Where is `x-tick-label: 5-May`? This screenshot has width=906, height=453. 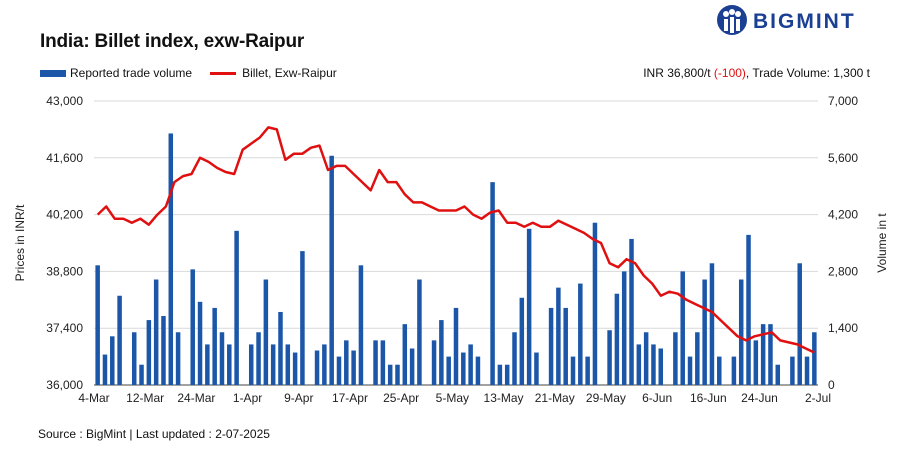
x-tick-label: 5-May is located at coordinates (452, 398).